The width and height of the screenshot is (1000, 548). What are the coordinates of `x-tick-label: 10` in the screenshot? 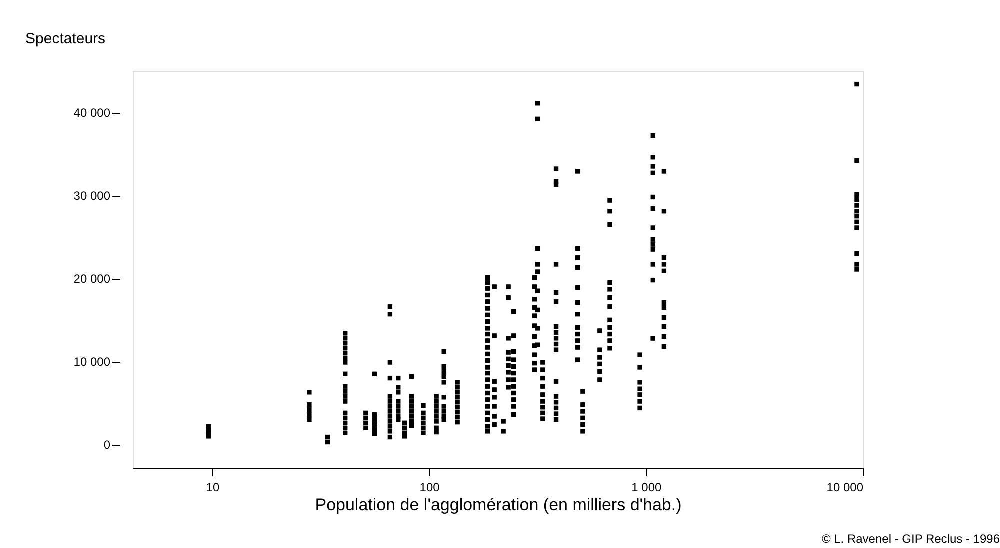 It's located at (213, 487).